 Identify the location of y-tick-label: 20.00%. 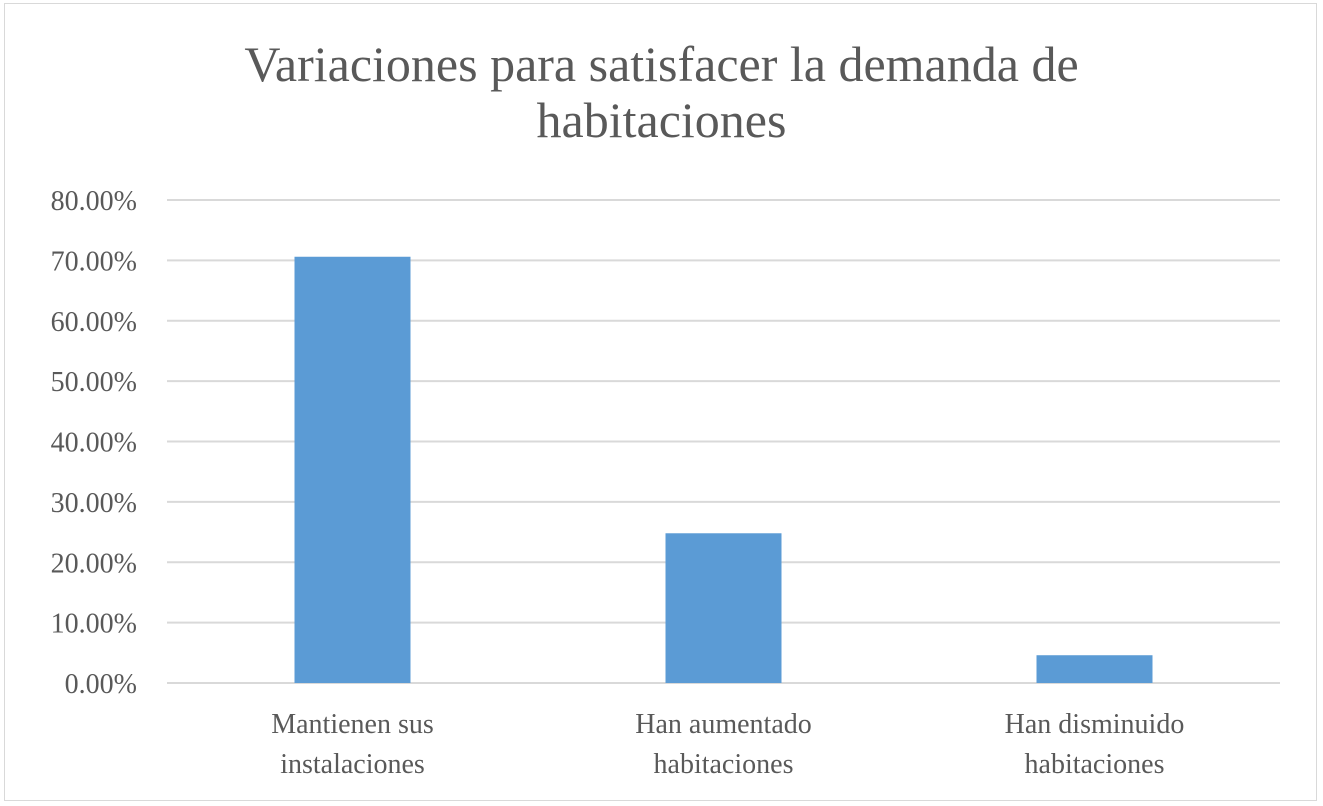
(94, 563).